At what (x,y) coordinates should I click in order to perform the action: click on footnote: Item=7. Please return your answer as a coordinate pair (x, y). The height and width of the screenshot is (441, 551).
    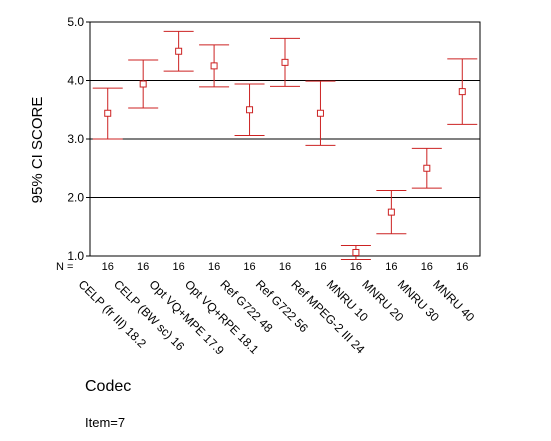
    Looking at the image, I should click on (105, 422).